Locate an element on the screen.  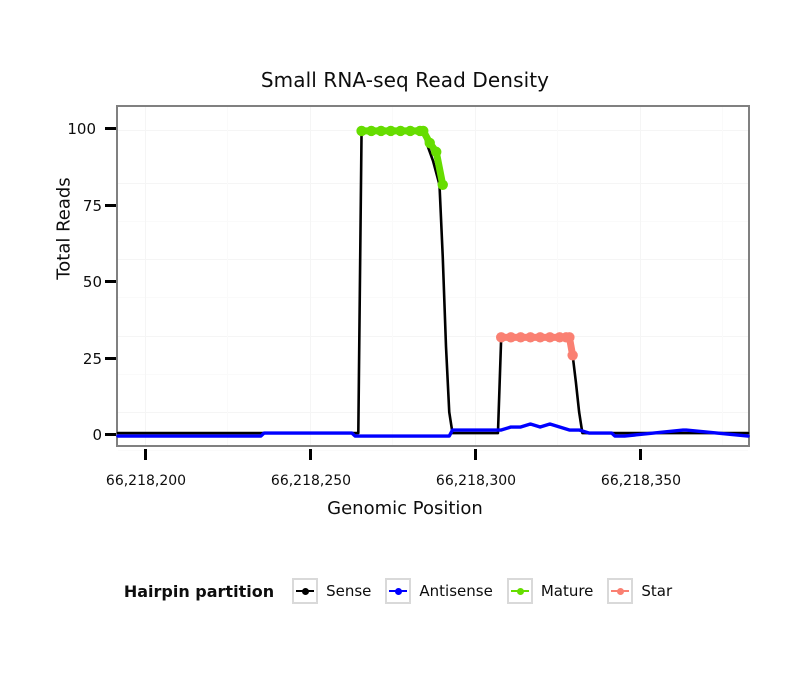
chart-title: Small RNA-seq Read Density is located at coordinates (405, 80).